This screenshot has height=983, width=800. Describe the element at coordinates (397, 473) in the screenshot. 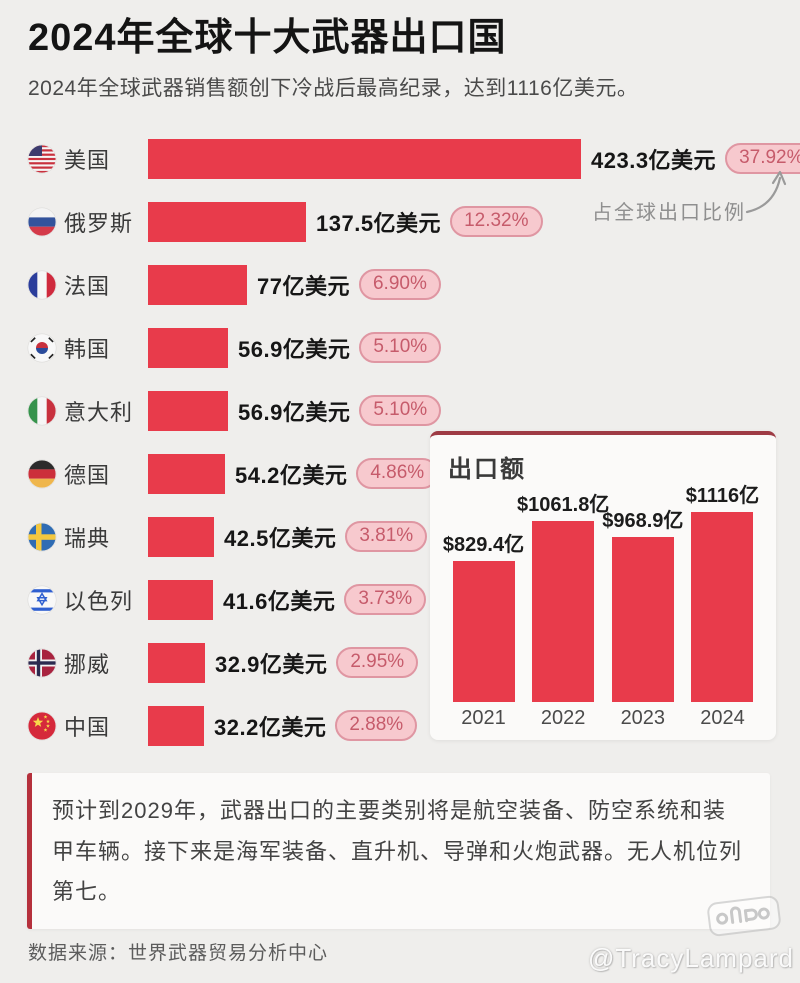

I see `share-badge: 4.86%` at that location.